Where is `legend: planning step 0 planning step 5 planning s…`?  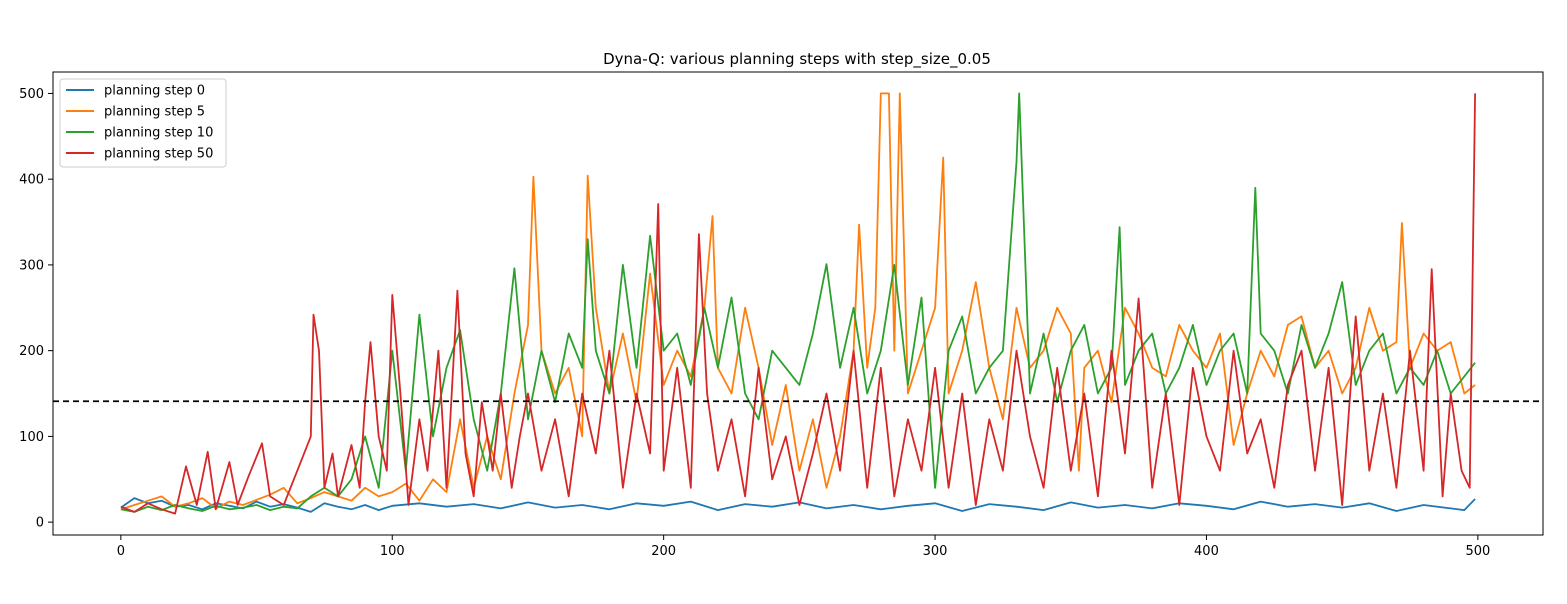 legend: planning step 0 planning step 5 planning s… is located at coordinates (143, 123).